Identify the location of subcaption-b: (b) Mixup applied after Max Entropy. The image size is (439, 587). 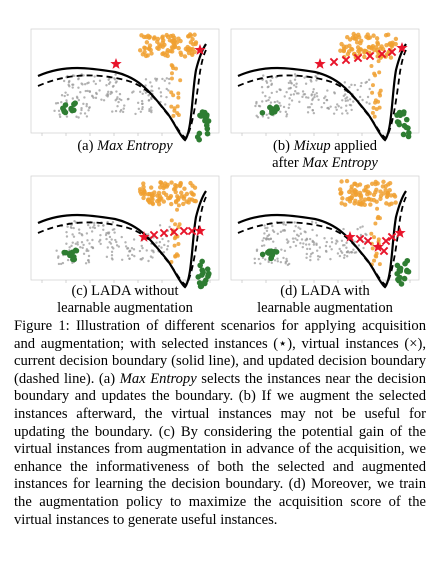
(325, 155).